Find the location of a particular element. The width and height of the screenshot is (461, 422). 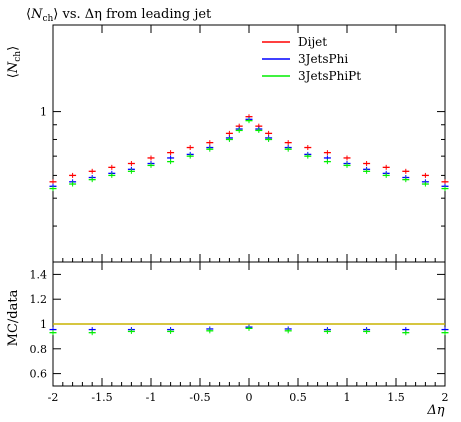

svg-text: MC/data is located at coordinates (13, 317).